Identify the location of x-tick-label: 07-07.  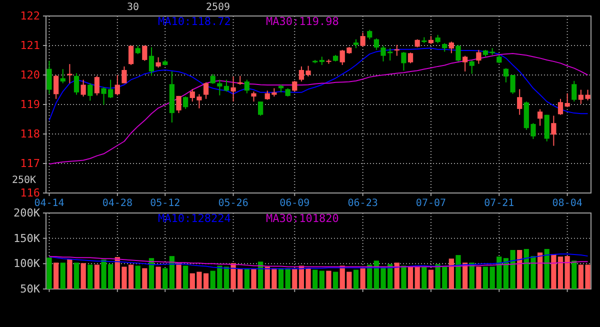
(431, 204).